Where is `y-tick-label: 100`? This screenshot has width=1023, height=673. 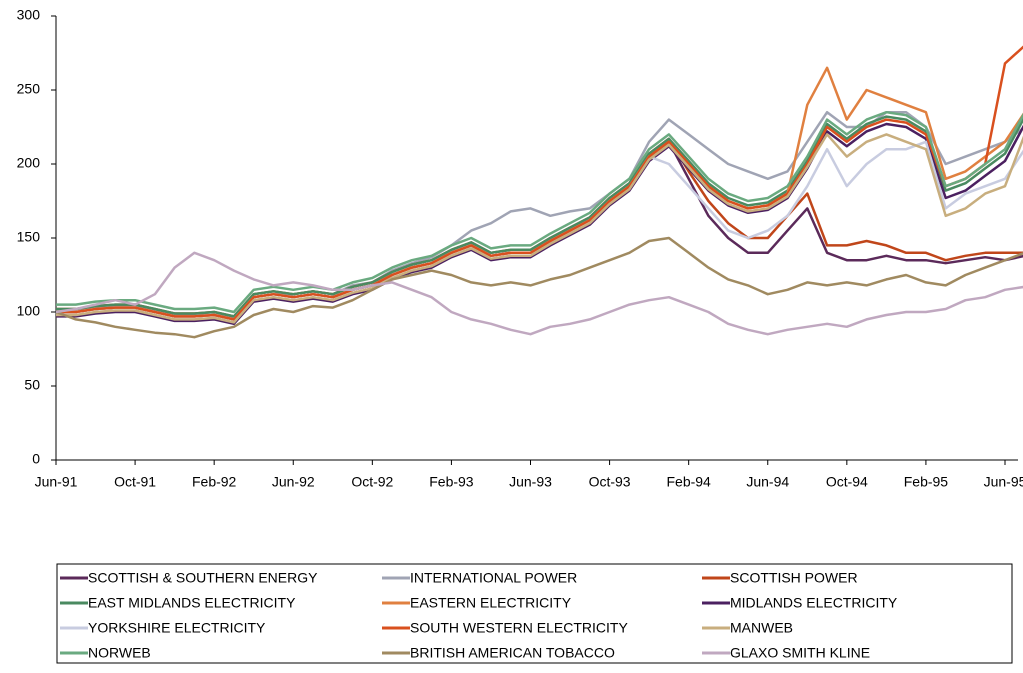 y-tick-label: 100 is located at coordinates (29, 311).